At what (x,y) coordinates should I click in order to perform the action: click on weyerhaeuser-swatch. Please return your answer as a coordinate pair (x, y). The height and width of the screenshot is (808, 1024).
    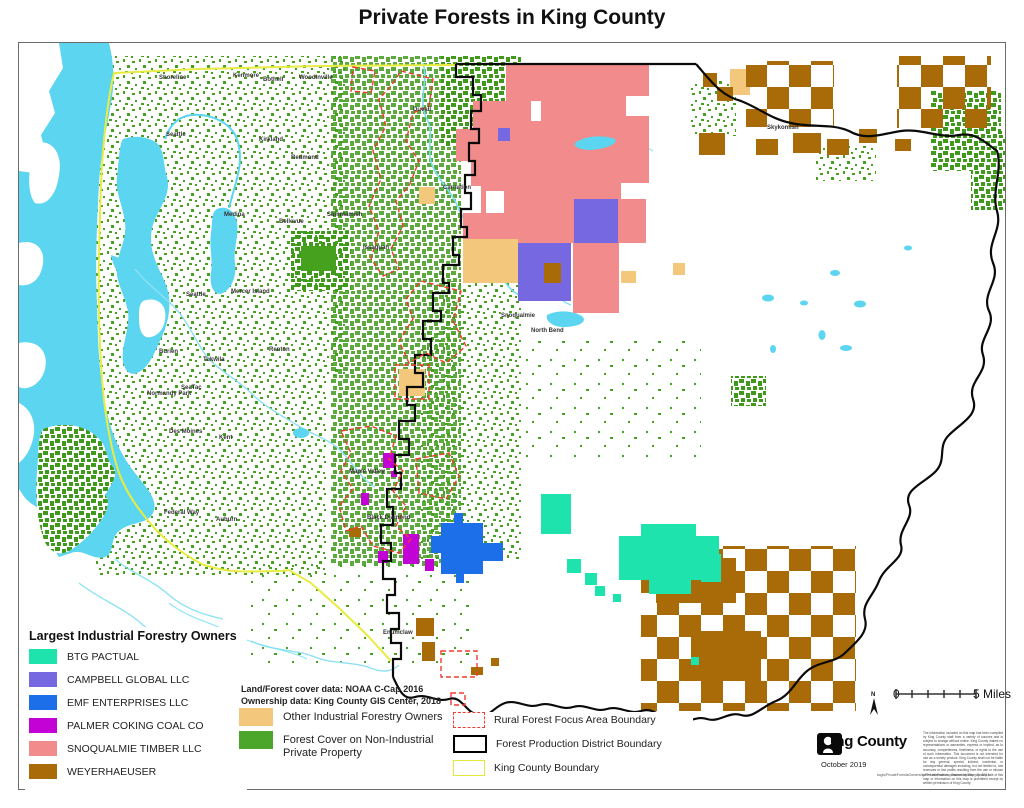
    Looking at the image, I should click on (43, 771).